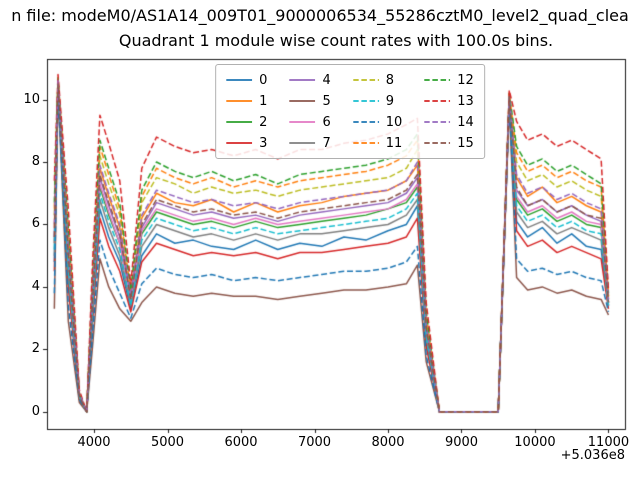 The image size is (640, 480). Describe the element at coordinates (390, 101) in the screenshot. I see `legend-label: 9` at that location.